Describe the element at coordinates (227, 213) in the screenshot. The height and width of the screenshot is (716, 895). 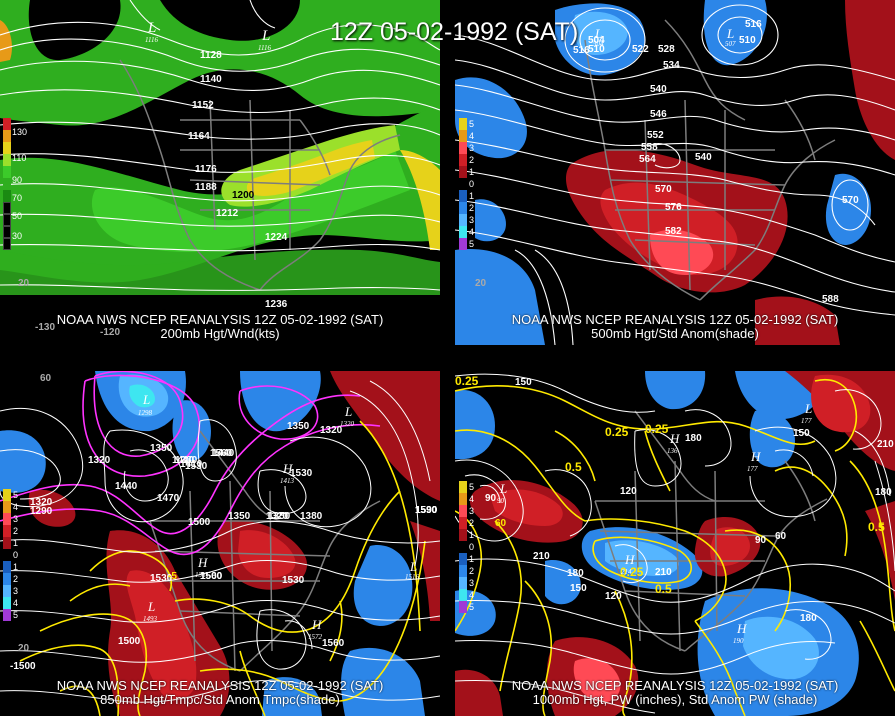
I see `contour-label: 1212` at that location.